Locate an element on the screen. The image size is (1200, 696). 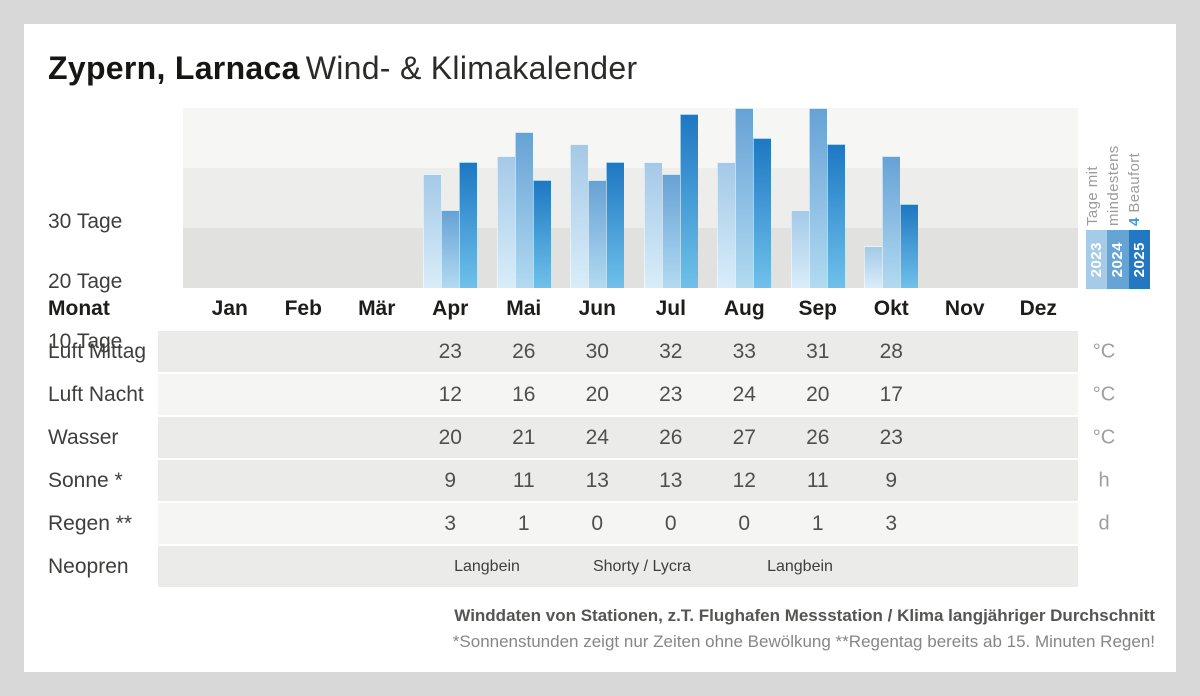
month-header-nov: Nov is located at coordinates (964, 308).